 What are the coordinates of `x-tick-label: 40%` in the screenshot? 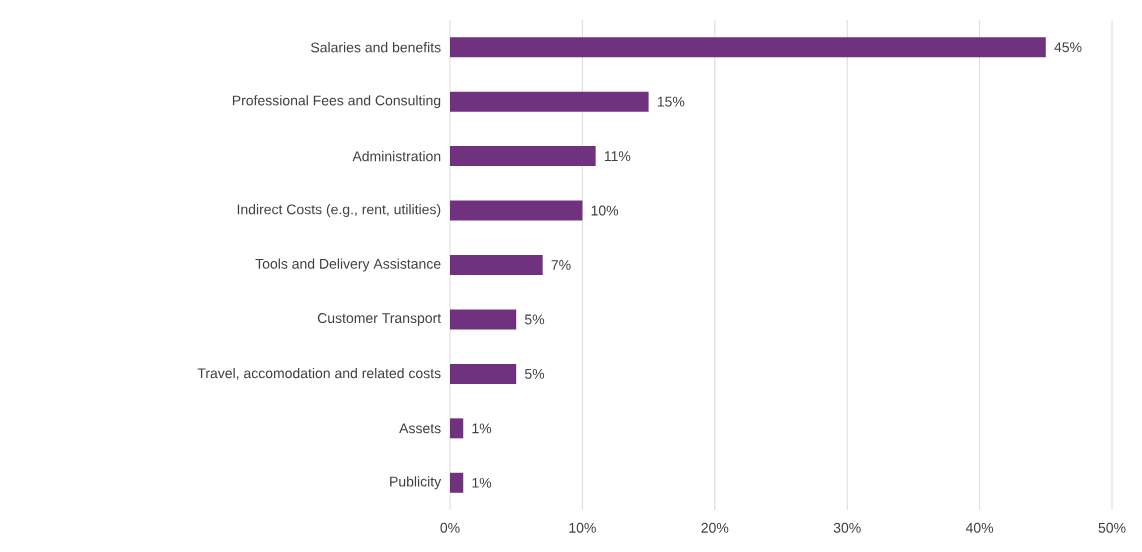 It's located at (979, 527).